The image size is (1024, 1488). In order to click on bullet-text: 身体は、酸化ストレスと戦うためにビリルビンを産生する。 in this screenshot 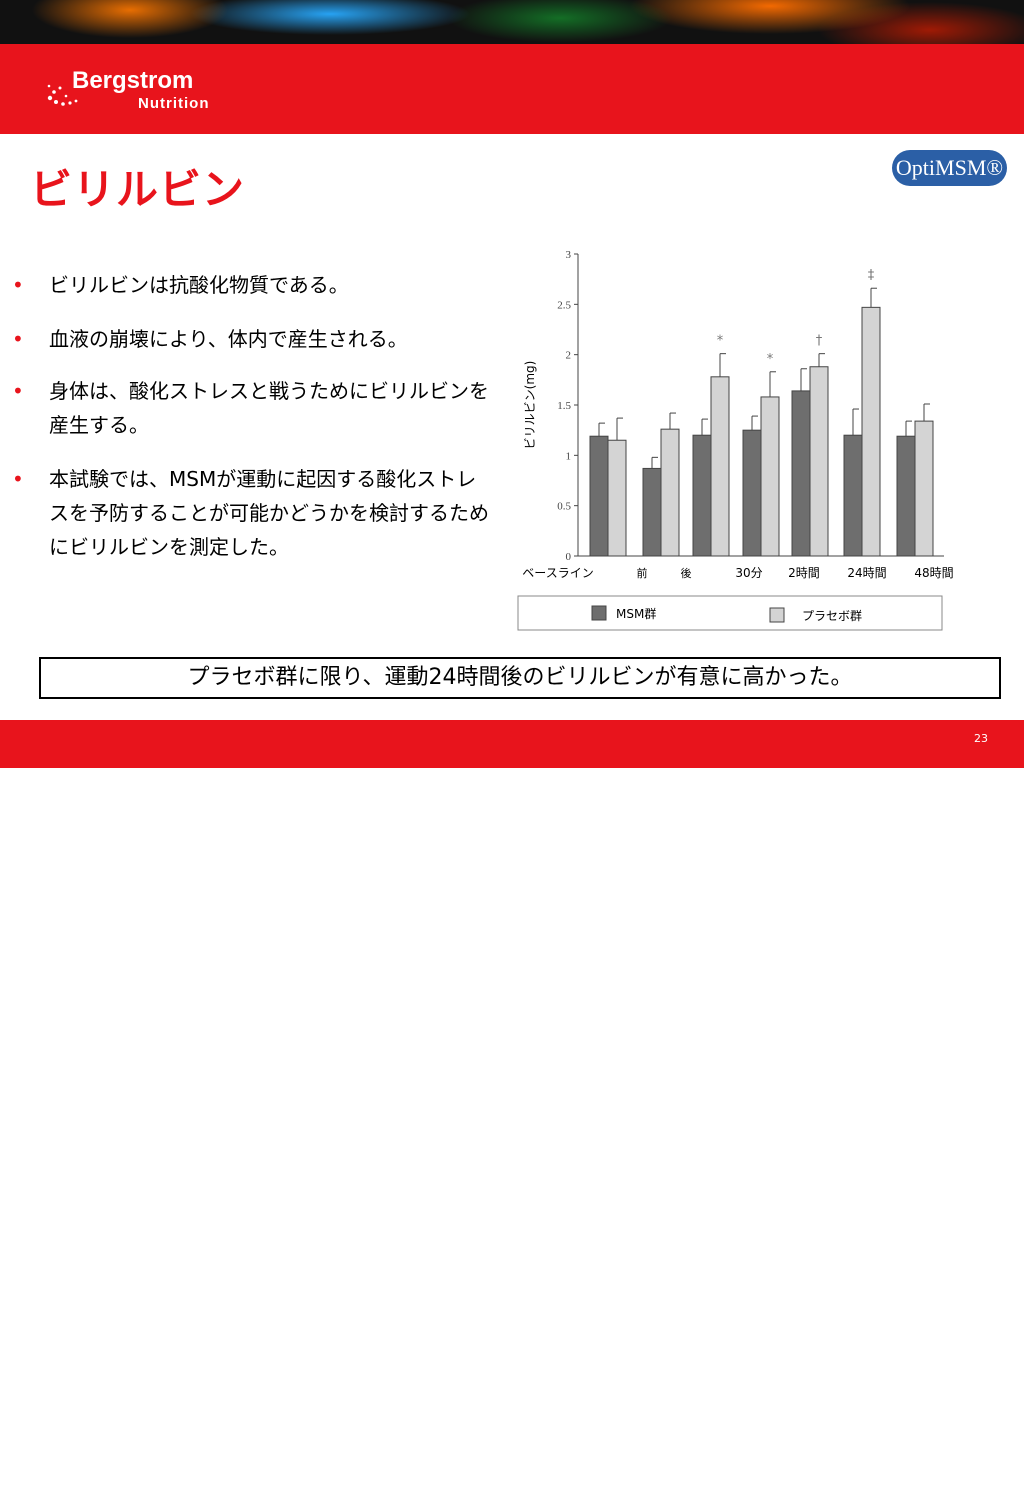, I will do `click(269, 408)`.